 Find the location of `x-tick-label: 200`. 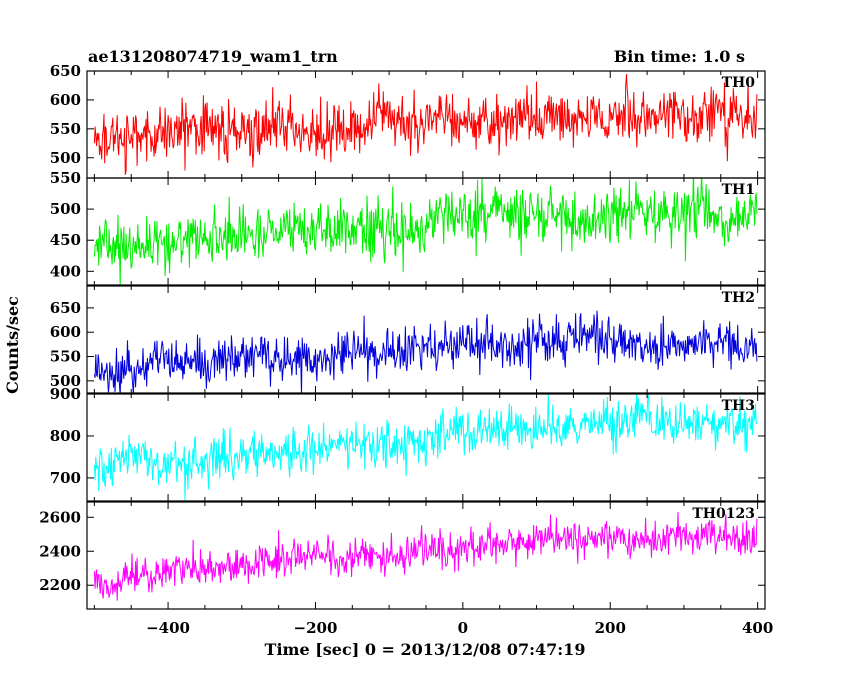

x-tick-label: 200 is located at coordinates (610, 628).